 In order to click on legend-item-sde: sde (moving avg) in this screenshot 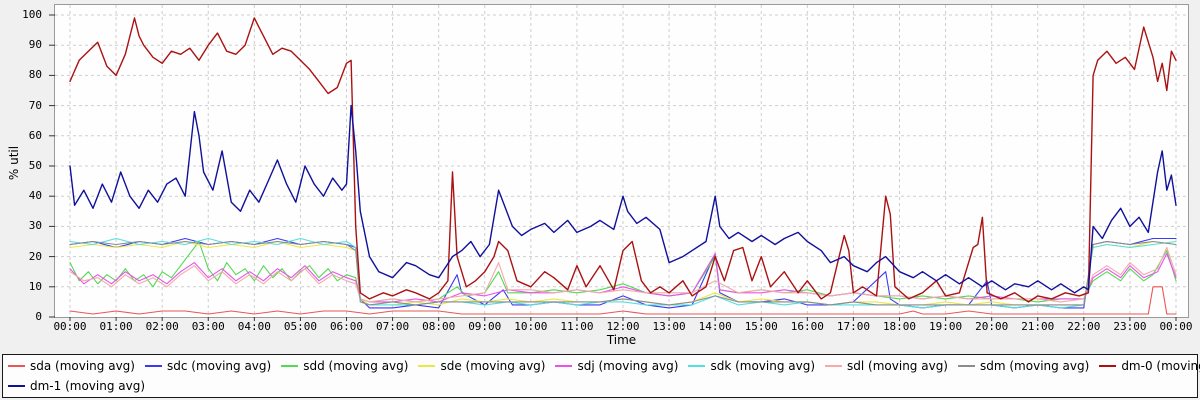, I will do `click(481, 366)`.